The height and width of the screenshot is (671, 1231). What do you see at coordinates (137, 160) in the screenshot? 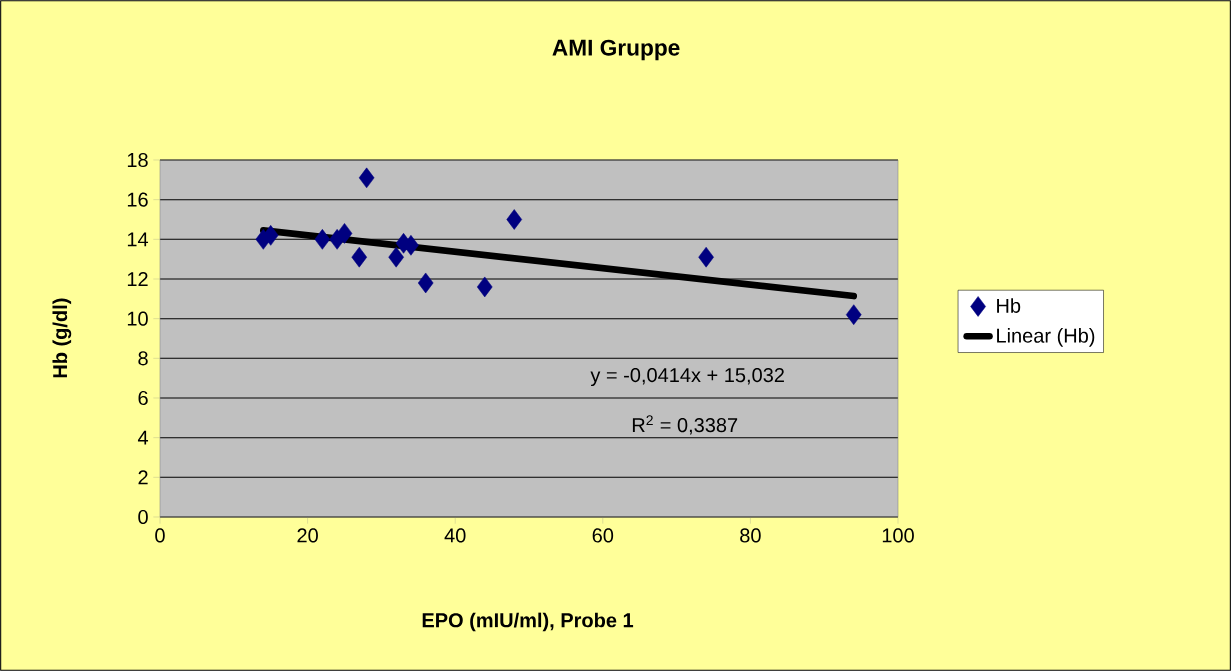
I see `y-tick-label: 18` at bounding box center [137, 160].